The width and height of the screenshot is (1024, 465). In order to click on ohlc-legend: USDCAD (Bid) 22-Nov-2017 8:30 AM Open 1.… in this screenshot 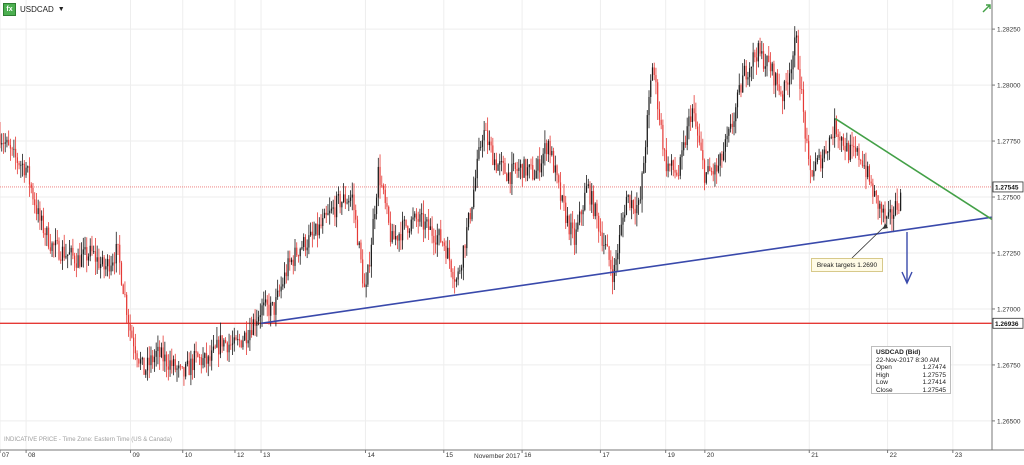, I will do `click(911, 370)`.